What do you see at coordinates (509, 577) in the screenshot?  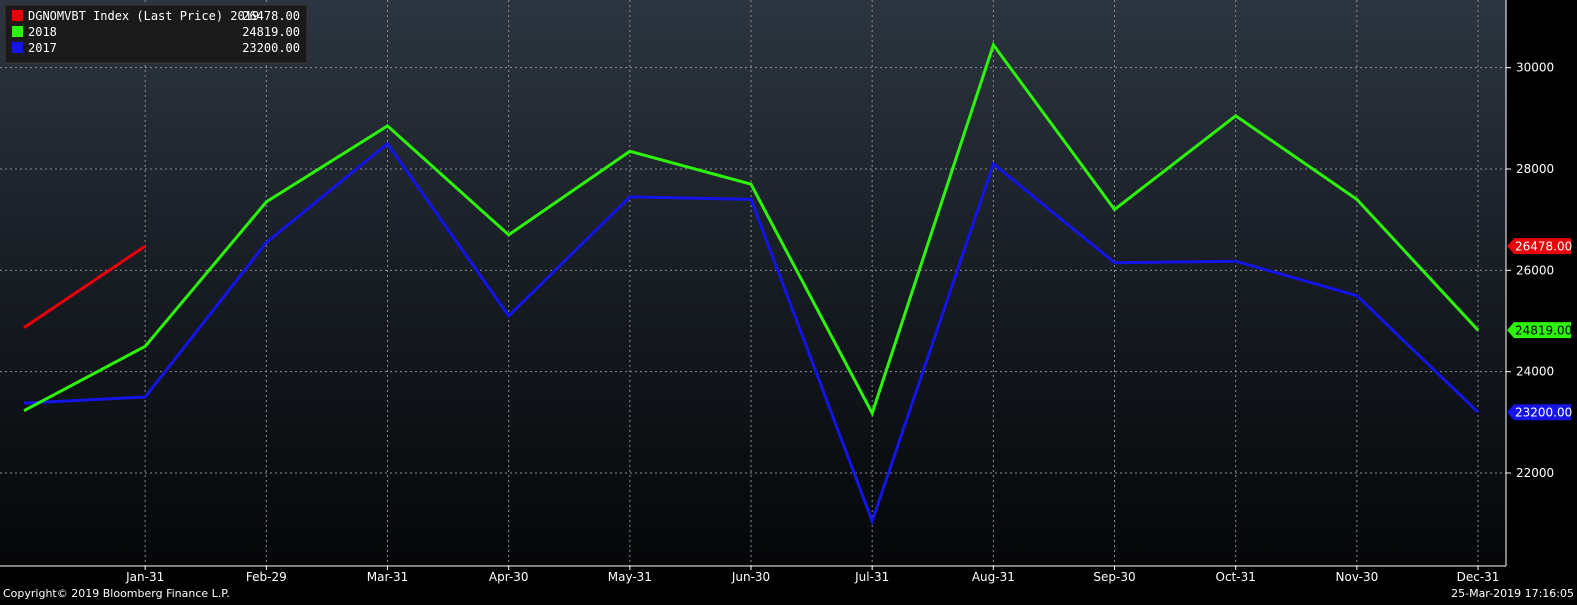 I see `x-tick-label: Apr-30` at bounding box center [509, 577].